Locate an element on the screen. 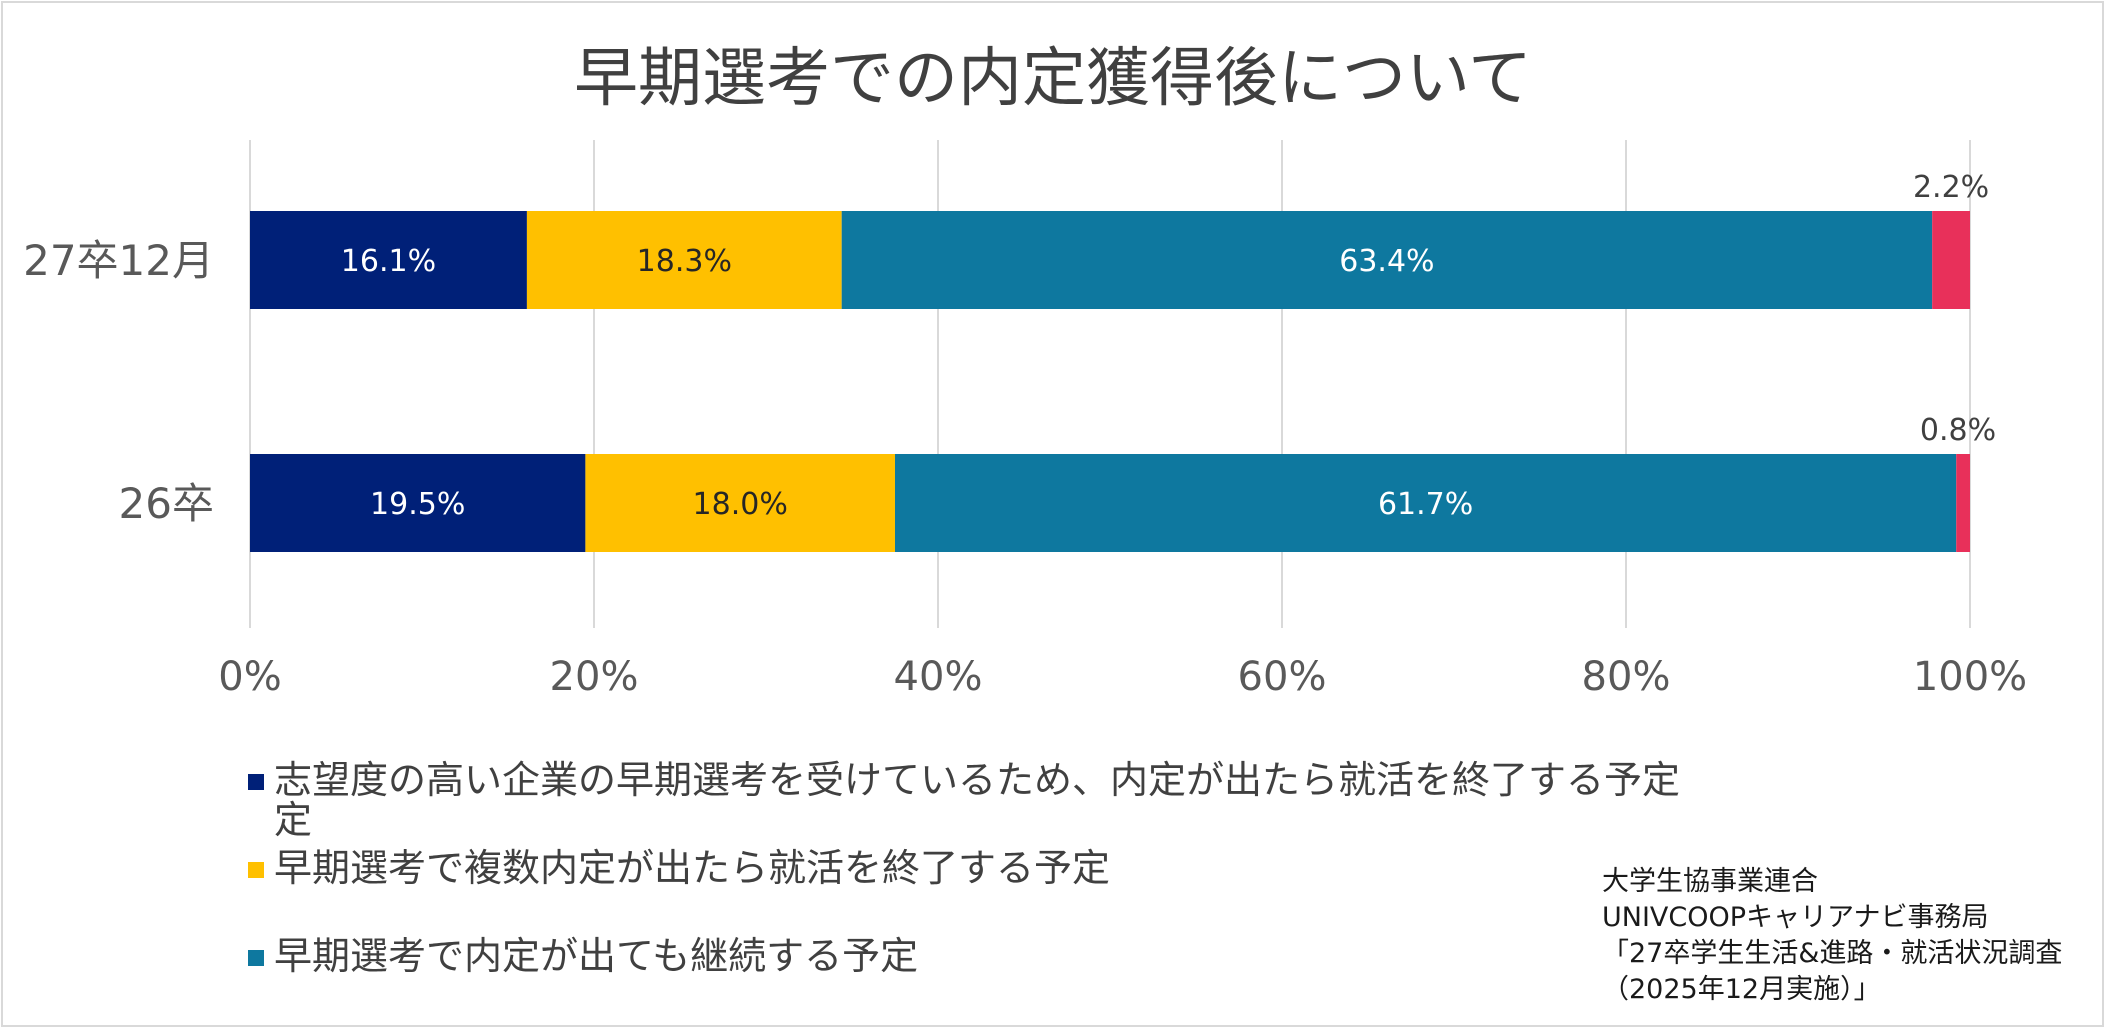 The image size is (2107, 1030). x-tick-label: 80% is located at coordinates (1626, 677).